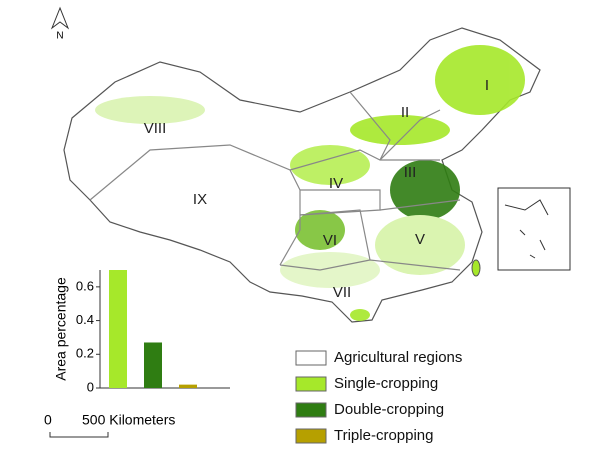  I want to click on region-label: VIII, so click(155, 128).